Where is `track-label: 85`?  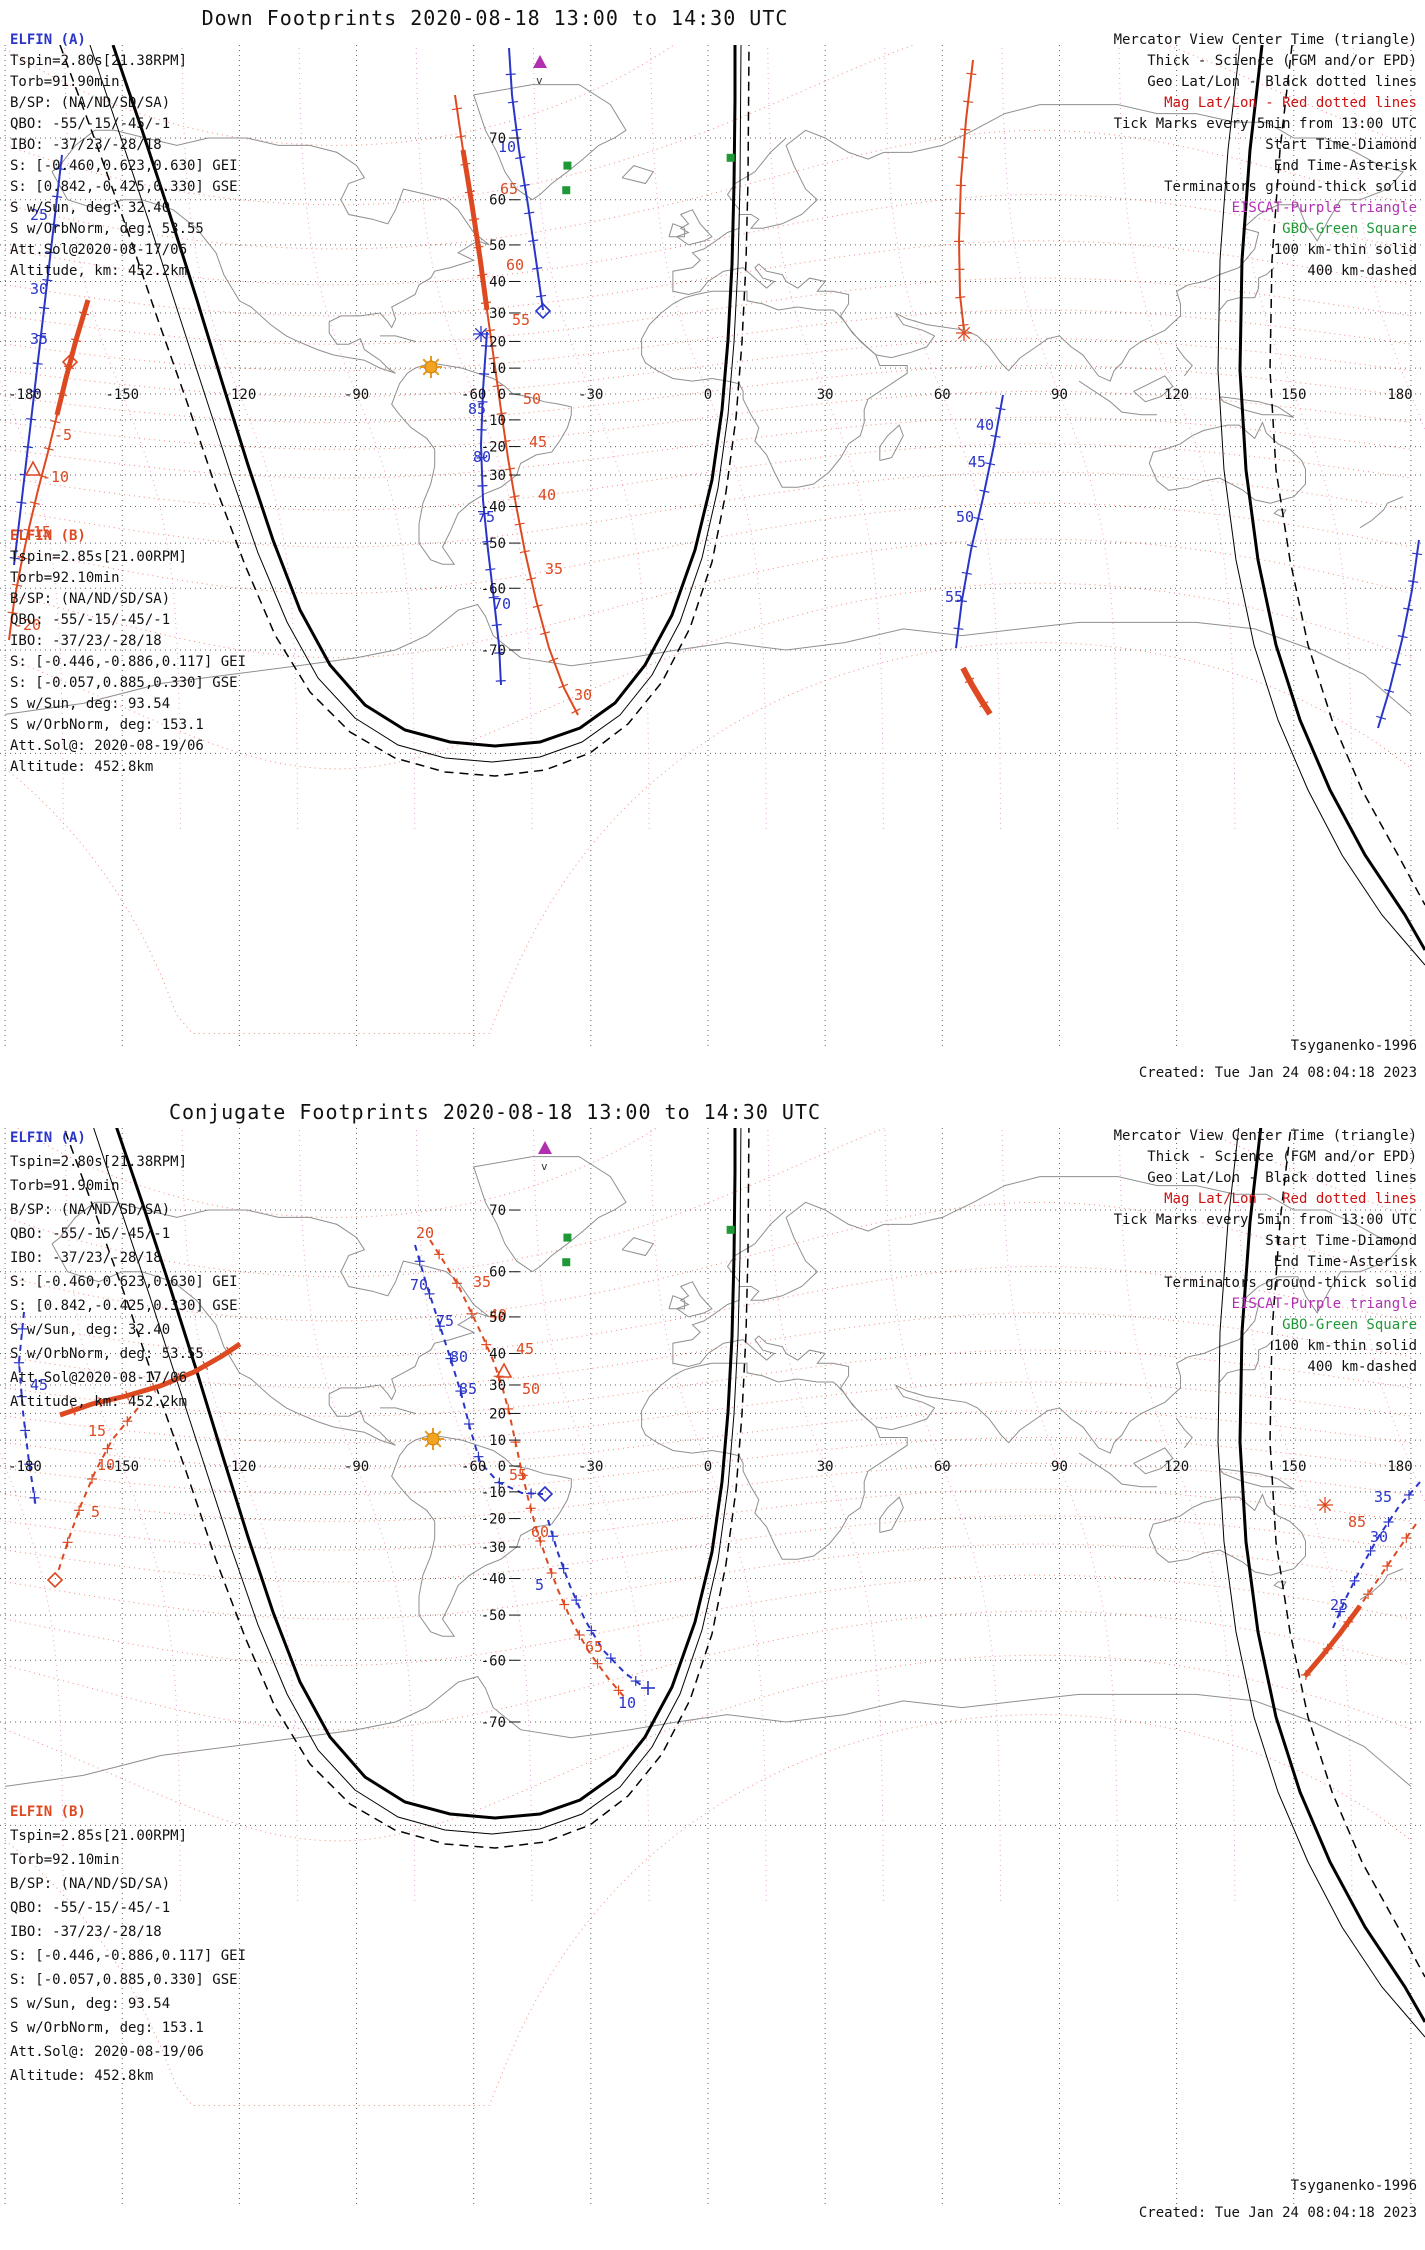
track-label: 85 is located at coordinates (477, 409).